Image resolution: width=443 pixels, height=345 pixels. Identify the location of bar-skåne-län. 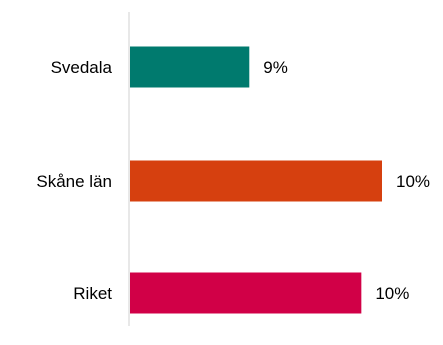
(256, 181).